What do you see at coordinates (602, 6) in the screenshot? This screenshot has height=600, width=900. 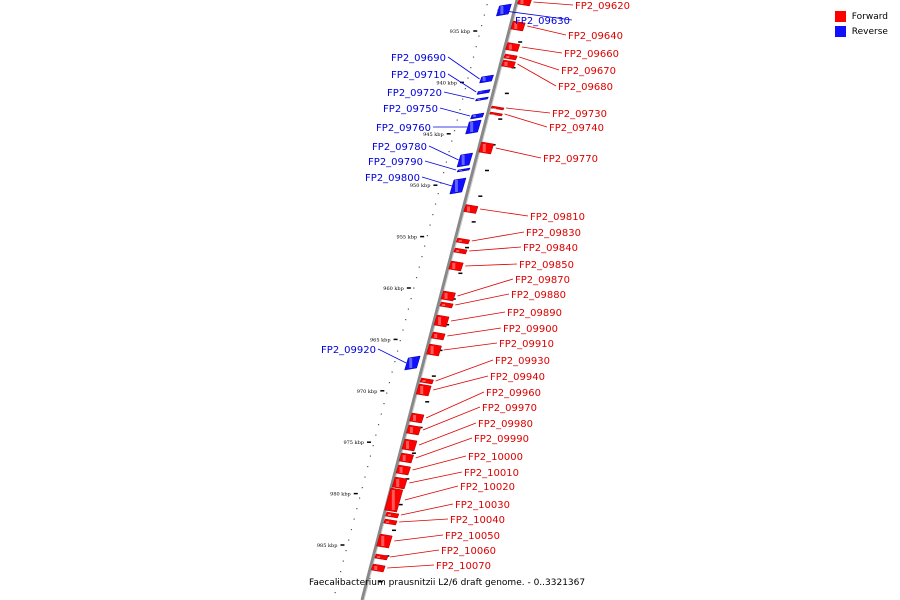 I see `gene-label: FP2_09620` at bounding box center [602, 6].